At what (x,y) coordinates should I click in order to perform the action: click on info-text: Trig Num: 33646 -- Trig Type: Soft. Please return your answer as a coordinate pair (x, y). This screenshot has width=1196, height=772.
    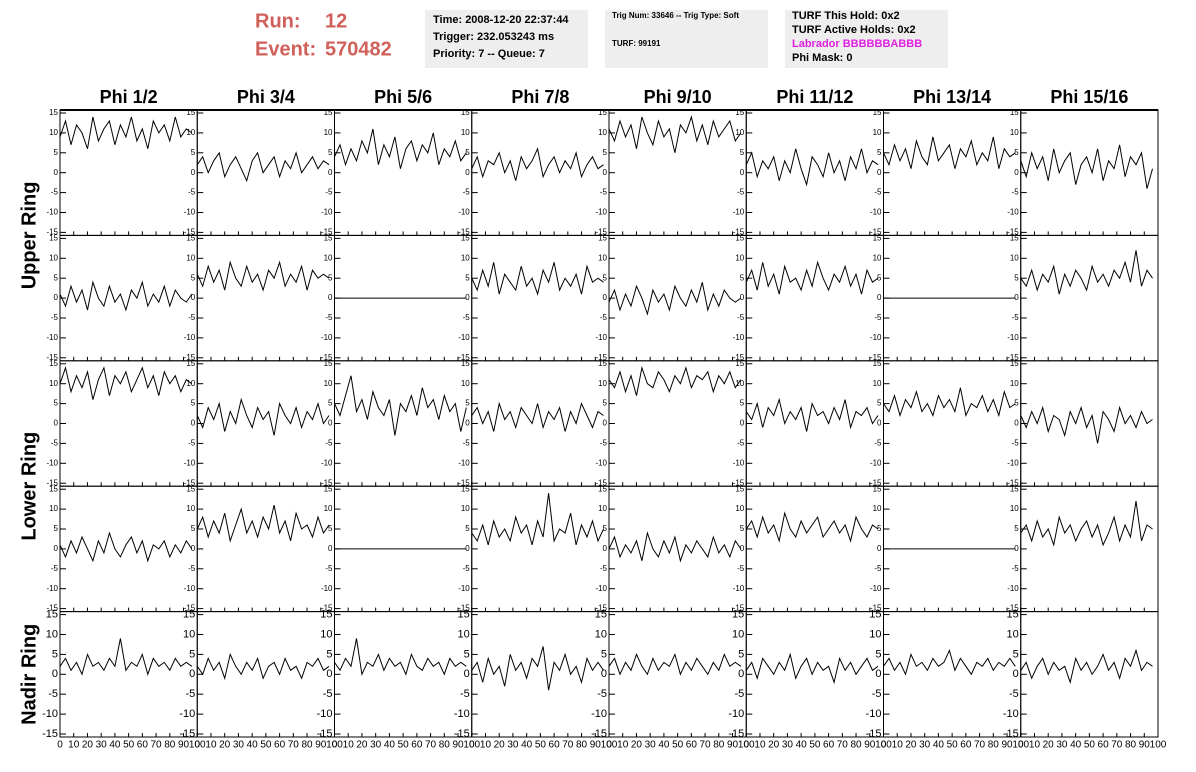
    Looking at the image, I should click on (675, 15).